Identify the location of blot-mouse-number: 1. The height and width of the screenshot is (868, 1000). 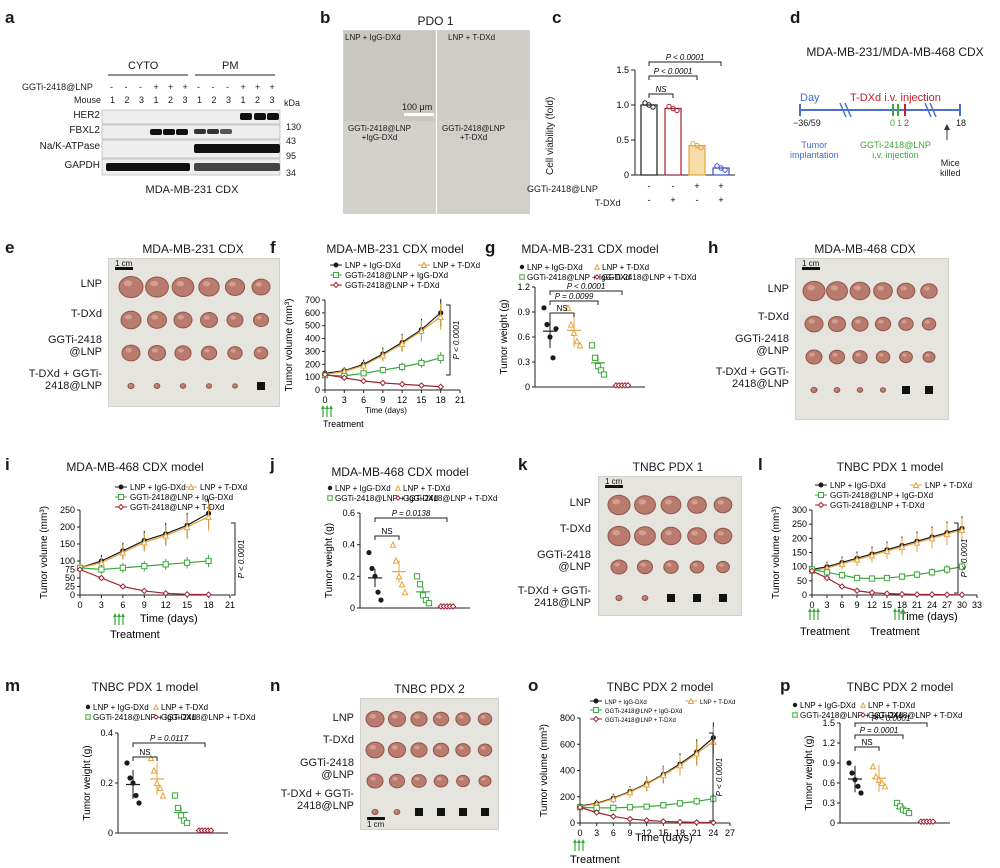
(156, 100).